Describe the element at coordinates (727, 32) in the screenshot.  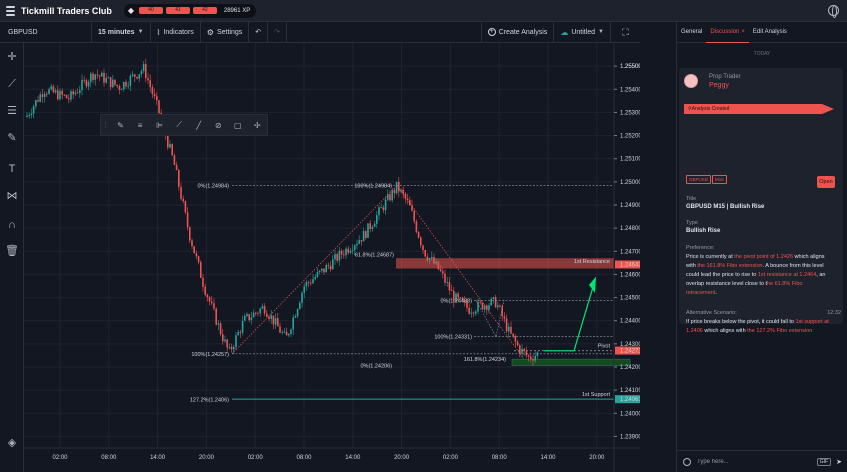
I see `tab-discussion: Discussion ×` at that location.